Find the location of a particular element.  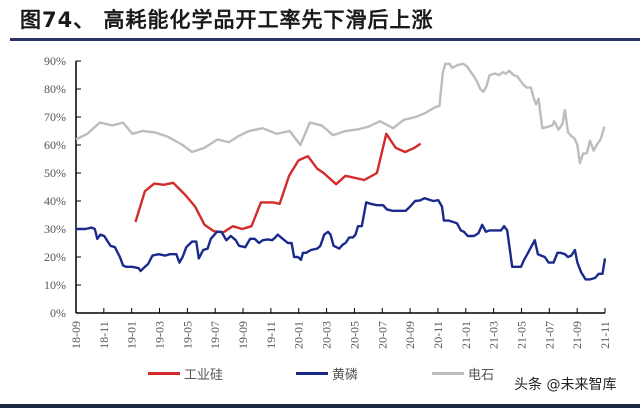

x-tick-label: 21-11 is located at coordinates (605, 335).